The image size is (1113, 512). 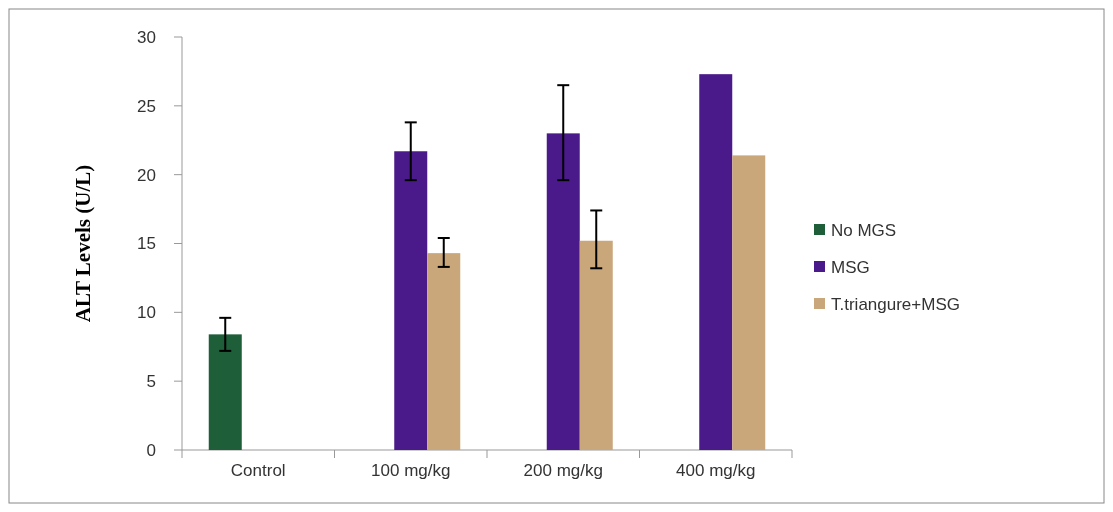 I want to click on y-tick-label: 30, so click(x=146, y=37).